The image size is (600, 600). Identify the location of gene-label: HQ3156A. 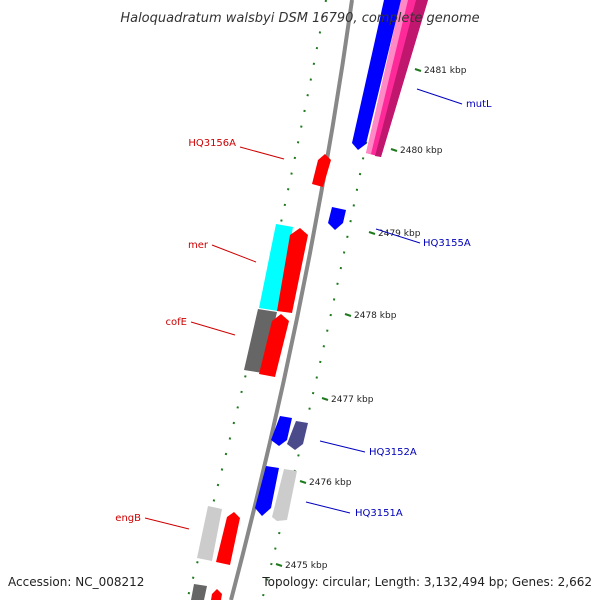
(212, 143).